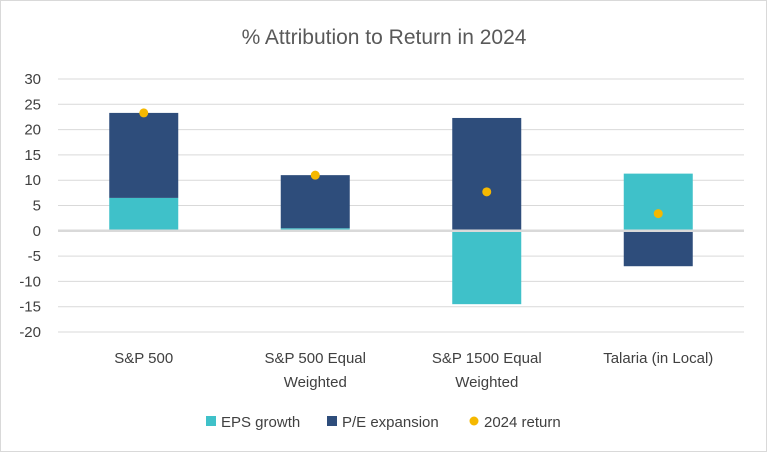 This screenshot has width=767, height=452. Describe the element at coordinates (32, 104) in the screenshot. I see `y-tick-label: 25` at that location.